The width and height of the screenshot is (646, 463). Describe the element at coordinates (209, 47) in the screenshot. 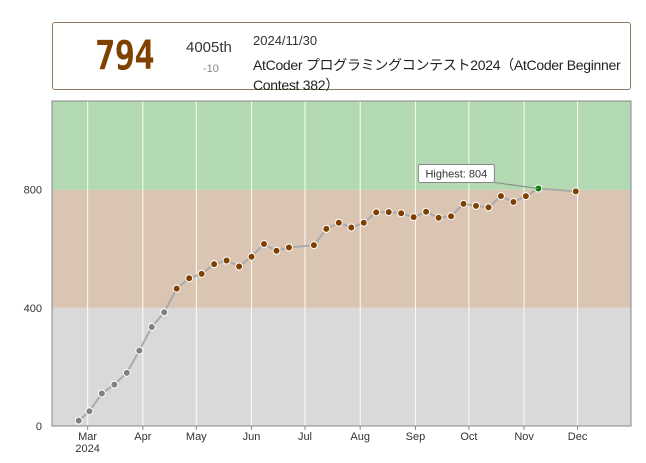

I see `rank-text: 4005th` at that location.